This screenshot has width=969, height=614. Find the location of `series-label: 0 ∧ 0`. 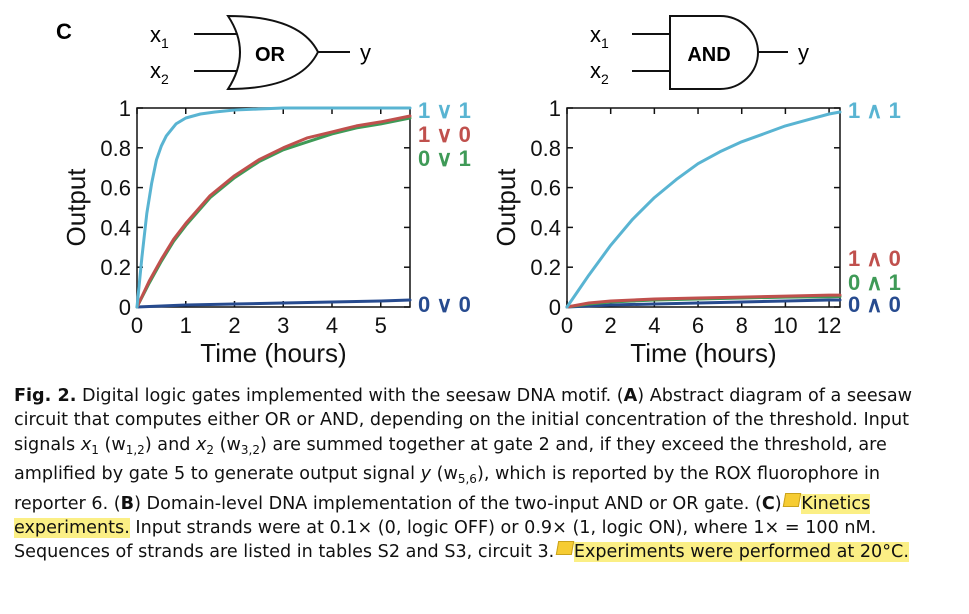

series-label: 0 ∧ 0 is located at coordinates (874, 304).